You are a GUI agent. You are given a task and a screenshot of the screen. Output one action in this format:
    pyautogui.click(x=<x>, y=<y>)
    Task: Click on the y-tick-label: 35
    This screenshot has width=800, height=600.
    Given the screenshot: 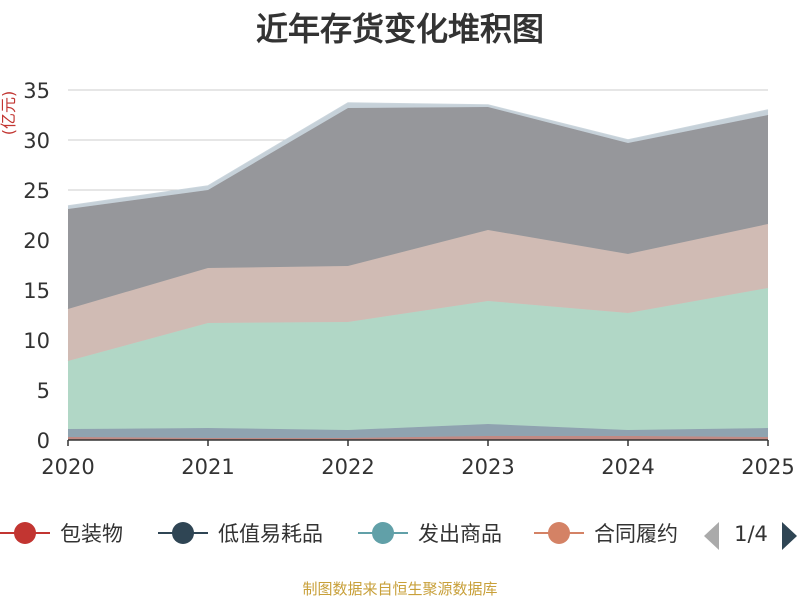 What is the action you would take?
    pyautogui.click(x=36, y=91)
    